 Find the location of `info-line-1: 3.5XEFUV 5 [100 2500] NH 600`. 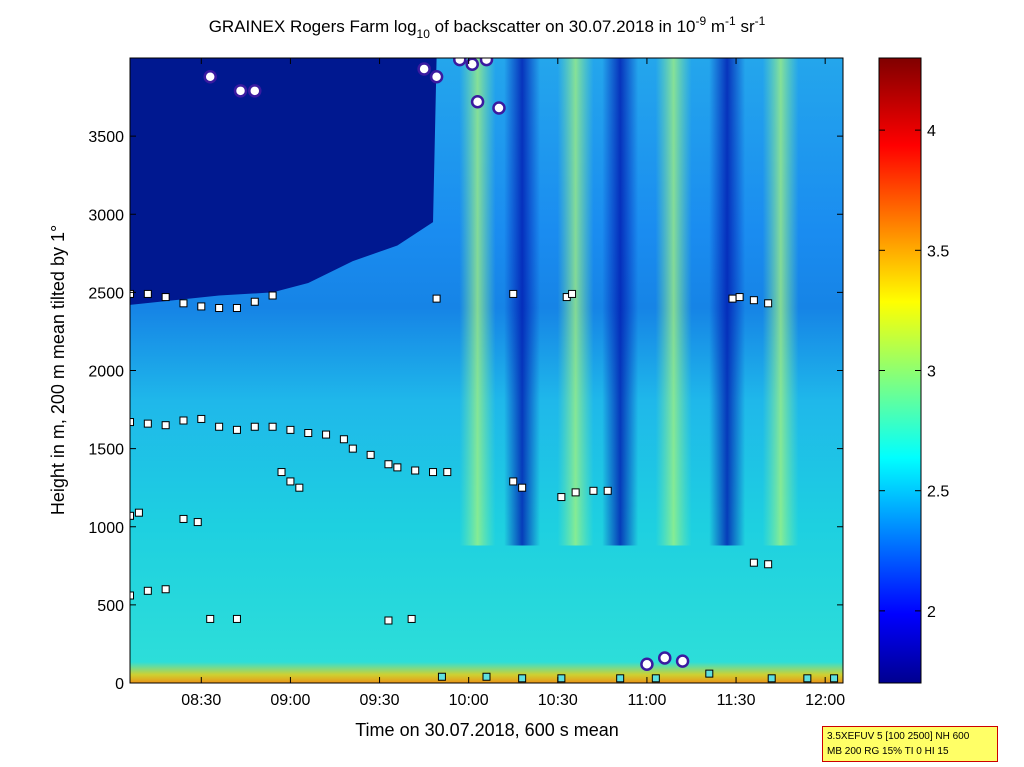

info-line-1: 3.5XEFUV 5 [100 2500] NH 600 is located at coordinates (898, 736).